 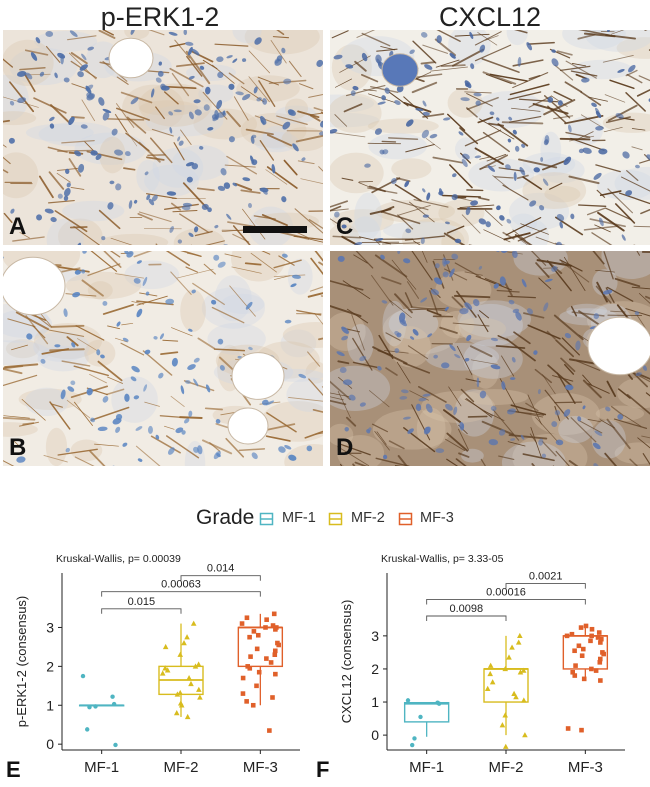 What do you see at coordinates (506, 767) in the screenshot?
I see `x-tick-label: MF-2` at bounding box center [506, 767].